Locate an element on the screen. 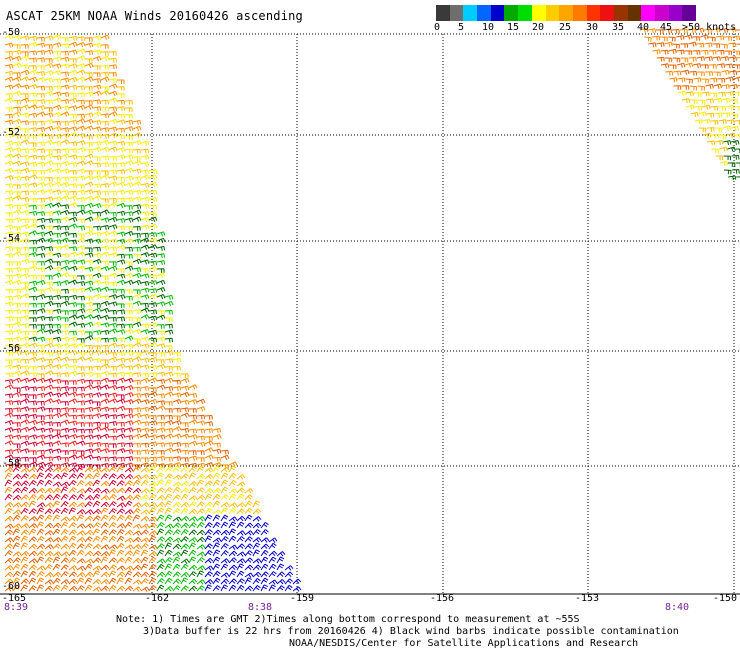 This screenshot has height=650, width=740. lat-label-54: -54 is located at coordinates (11, 238).